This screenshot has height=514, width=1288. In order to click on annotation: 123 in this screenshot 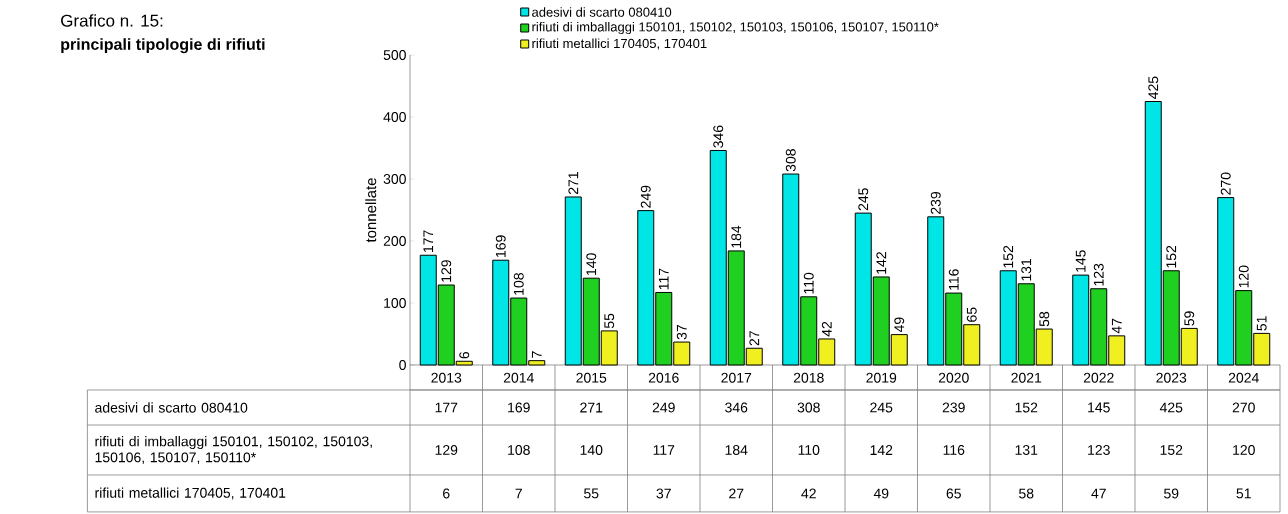, I will do `click(1098, 274)`.